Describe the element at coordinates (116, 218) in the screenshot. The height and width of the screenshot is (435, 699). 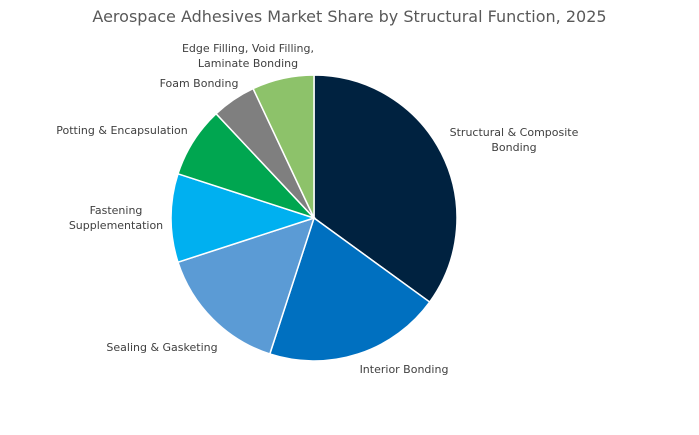
I see `slice-label-4: Fastening Supplementation` at that location.